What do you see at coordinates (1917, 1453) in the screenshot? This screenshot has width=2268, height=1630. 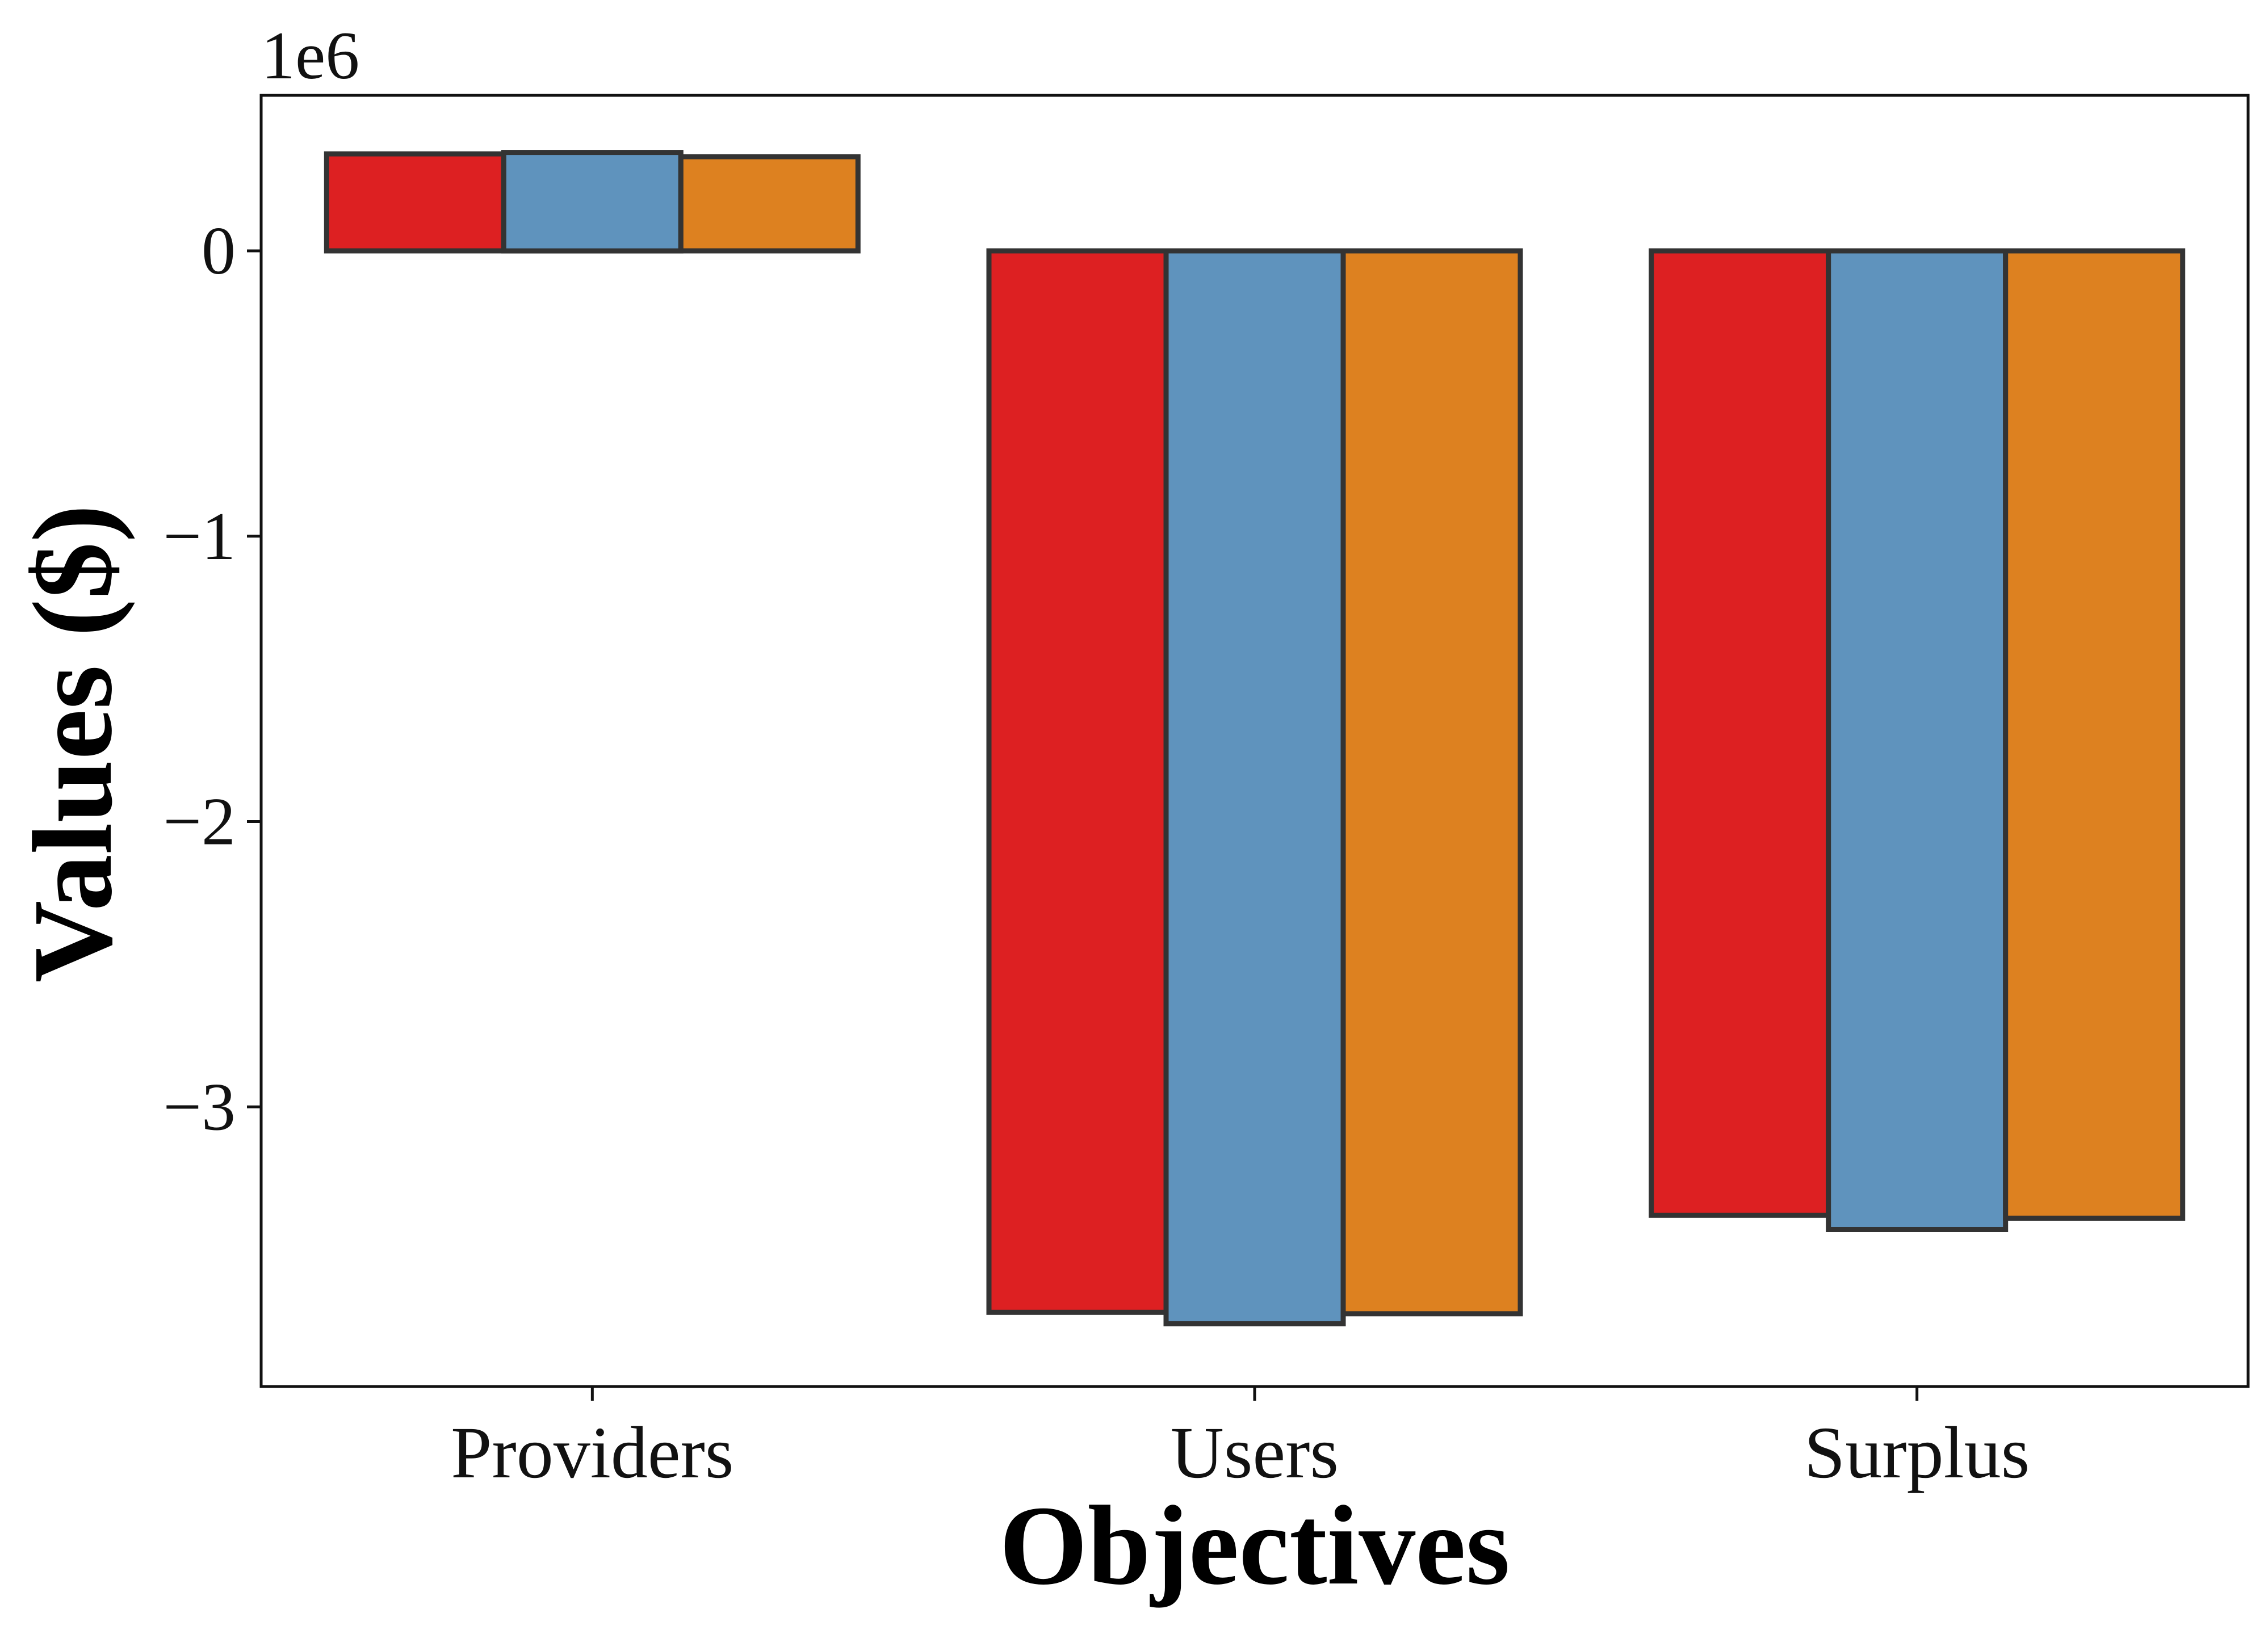 I see `x-tick-label-surplus: Surplus` at bounding box center [1917, 1453].